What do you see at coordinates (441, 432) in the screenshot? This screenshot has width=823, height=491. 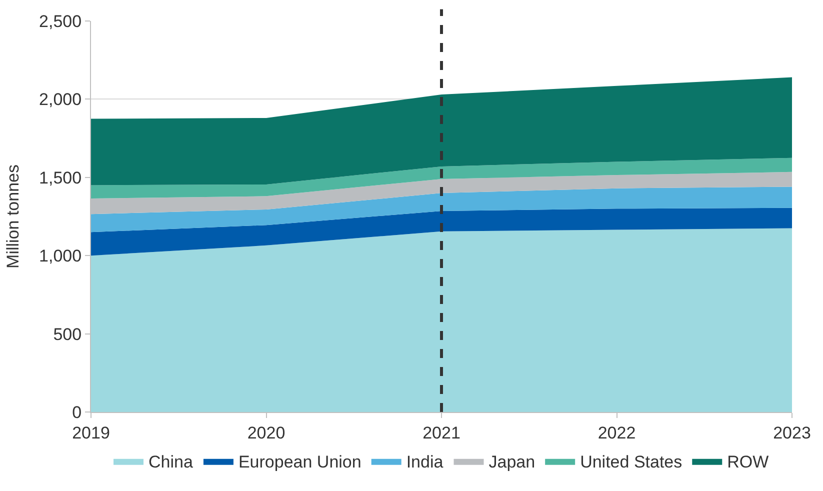 I see `x-tick-label: 2021` at bounding box center [441, 432].